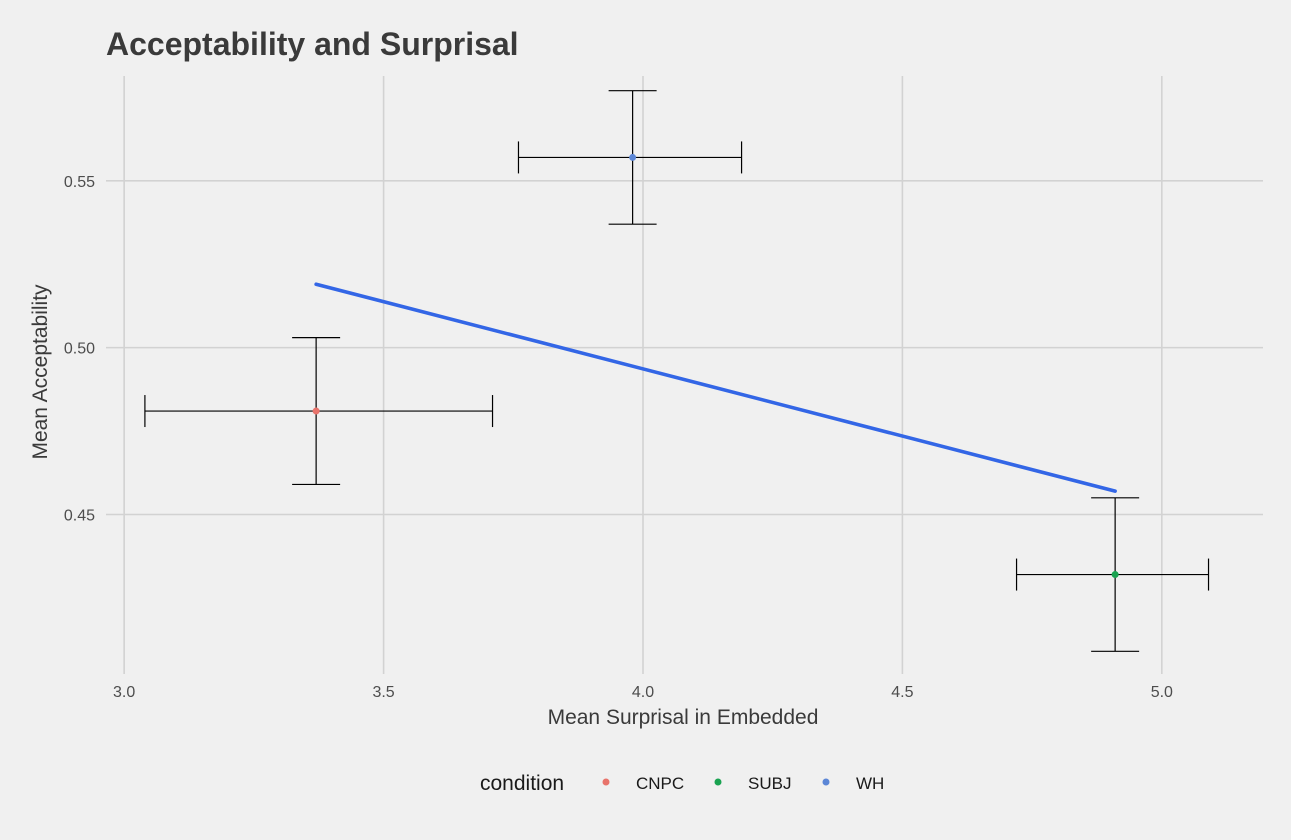 This screenshot has height=840, width=1291. Describe the element at coordinates (769, 783) in the screenshot. I see `legend-label-subj: SUBJ` at that location.